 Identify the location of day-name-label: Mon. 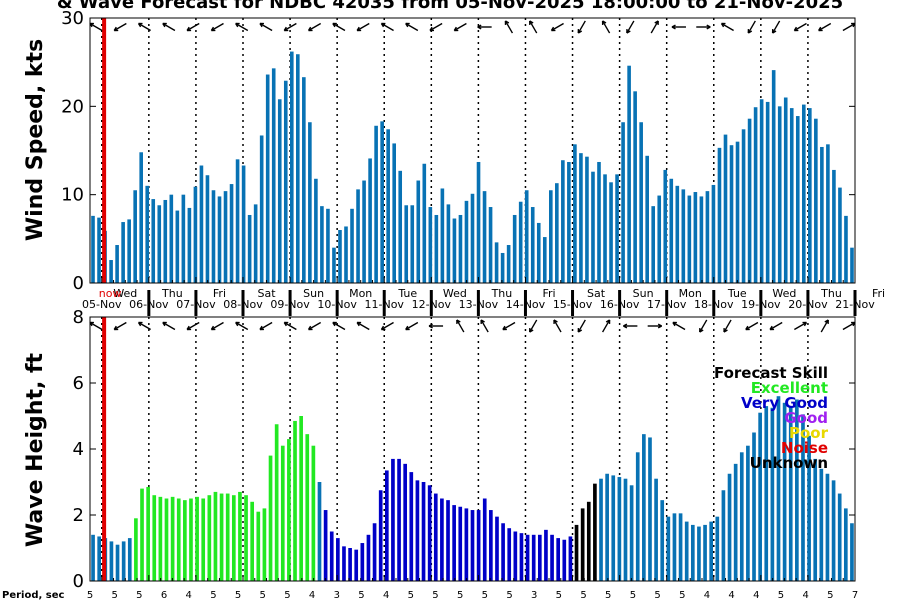
(360, 293).